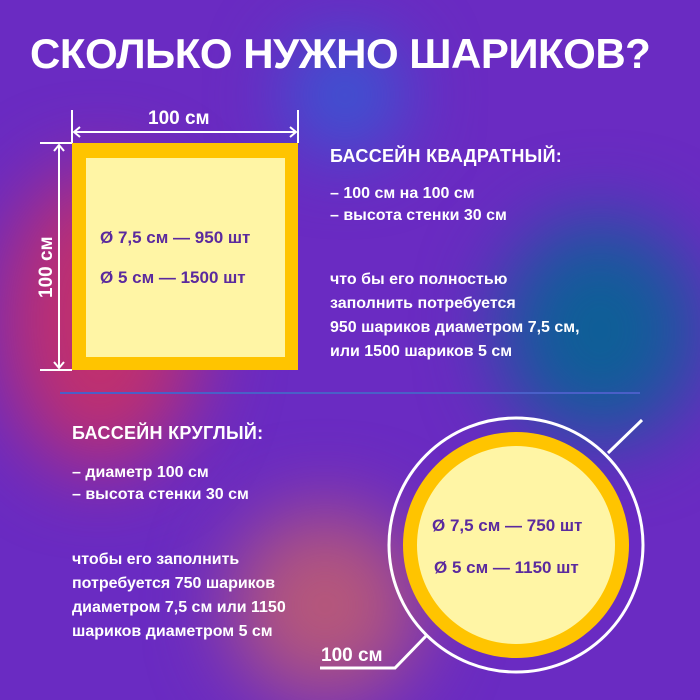  I want to click on round-heading: БАССЕЙН КРУГЛЫЙ:, so click(168, 433).